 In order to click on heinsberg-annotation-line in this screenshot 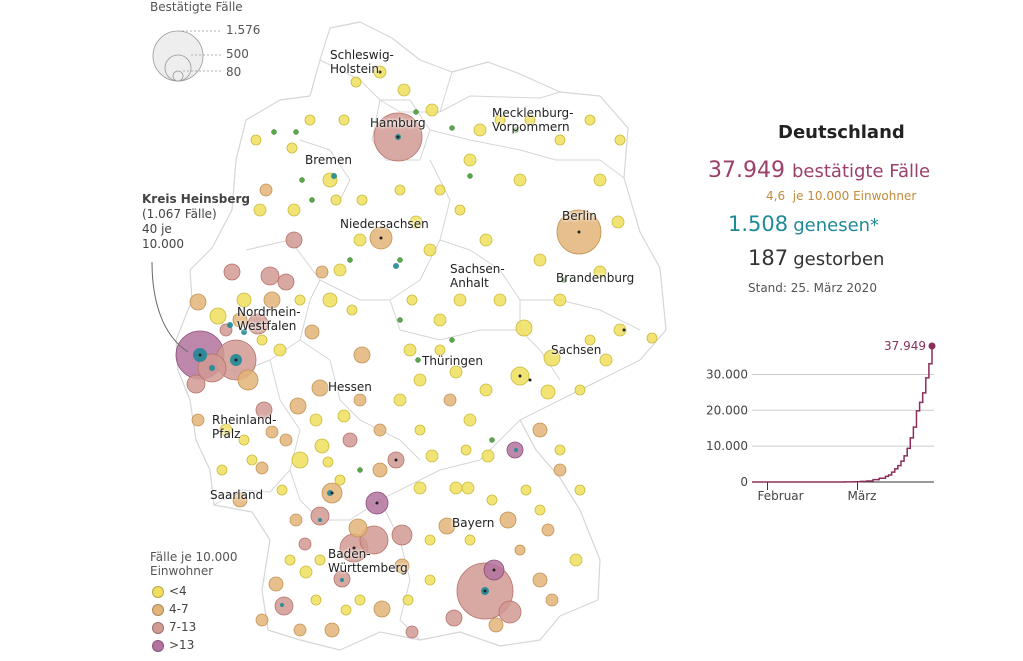, I will do `click(170, 307)`.